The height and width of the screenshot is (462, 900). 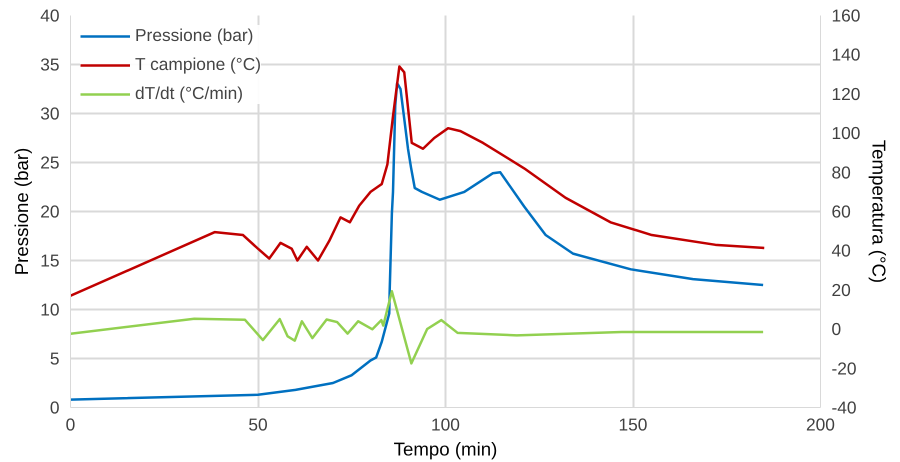 What do you see at coordinates (846, 54) in the screenshot?
I see `y2-tick-label: 140` at bounding box center [846, 54].